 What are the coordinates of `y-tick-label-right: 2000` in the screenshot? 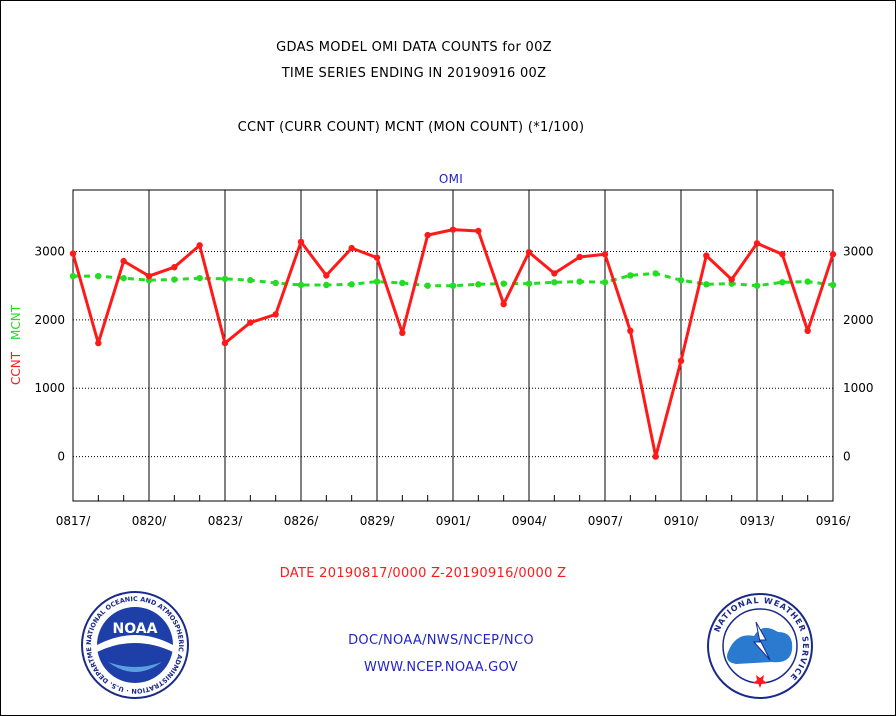 It's located at (858, 320).